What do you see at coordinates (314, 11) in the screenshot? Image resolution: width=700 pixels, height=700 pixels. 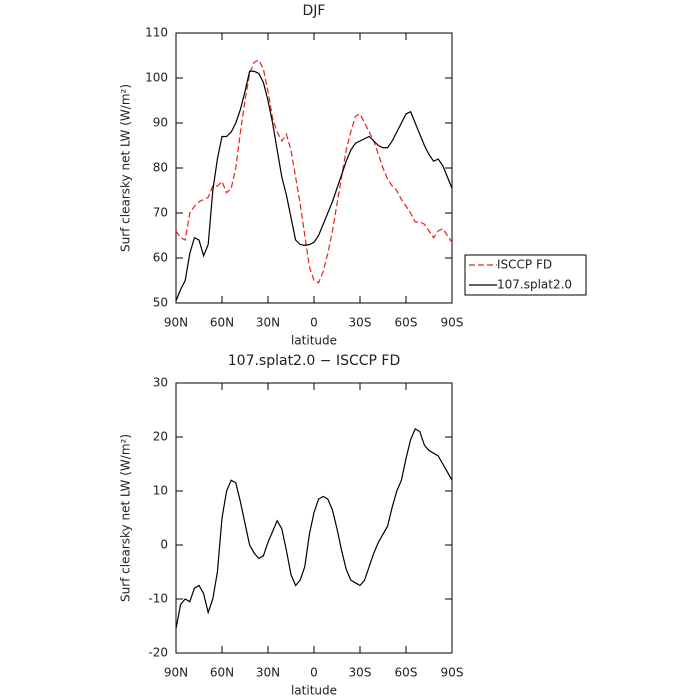 I see `chart-title: DJF` at bounding box center [314, 11].